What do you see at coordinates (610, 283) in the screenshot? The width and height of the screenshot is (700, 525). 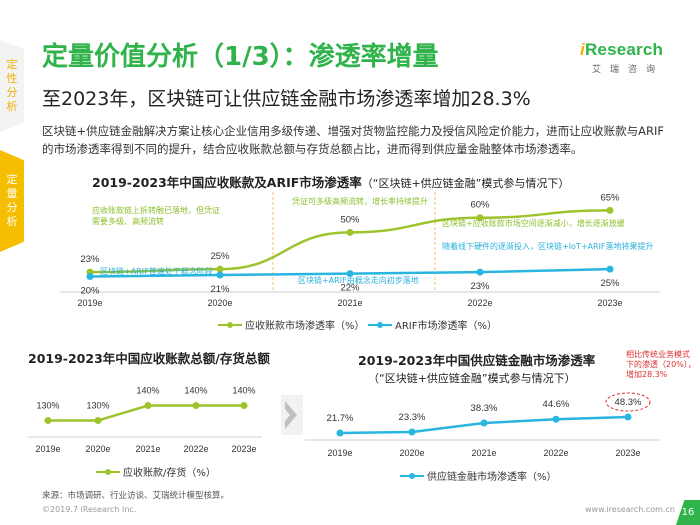 I see `data-label-arif: 25%` at bounding box center [610, 283].